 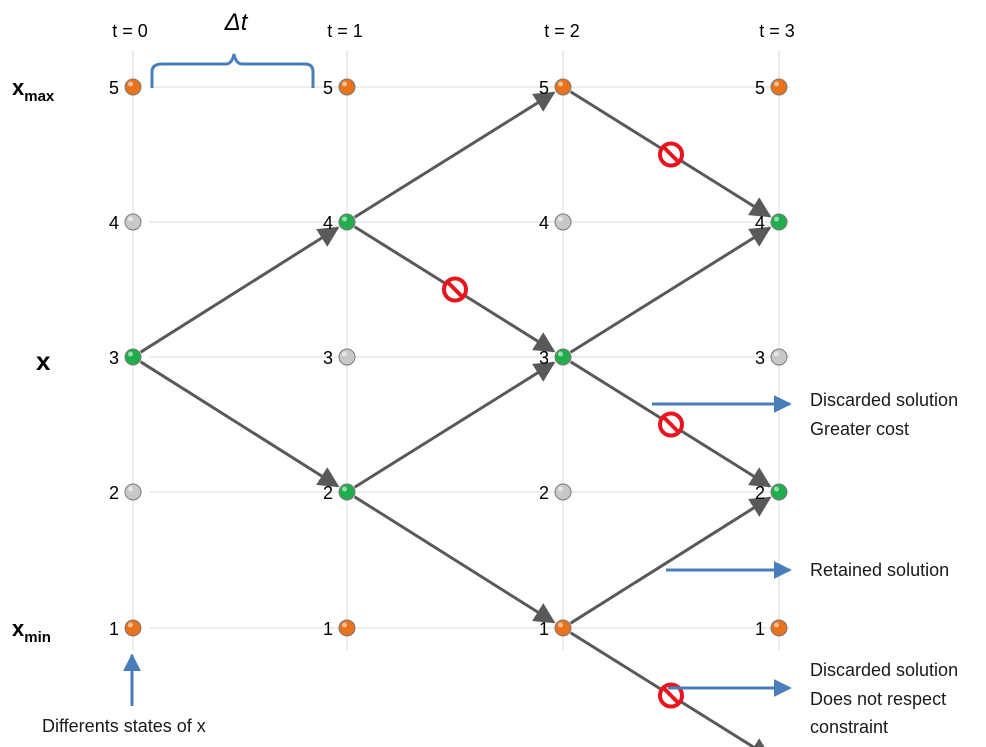 I want to click on node-t0-x2, so click(x=133, y=492).